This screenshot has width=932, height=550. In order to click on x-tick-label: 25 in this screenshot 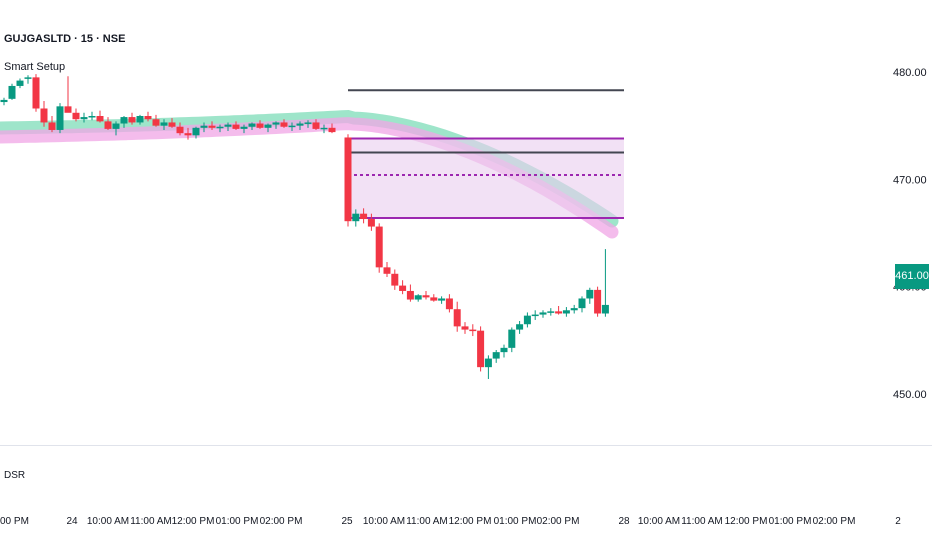, I will do `click(347, 521)`.